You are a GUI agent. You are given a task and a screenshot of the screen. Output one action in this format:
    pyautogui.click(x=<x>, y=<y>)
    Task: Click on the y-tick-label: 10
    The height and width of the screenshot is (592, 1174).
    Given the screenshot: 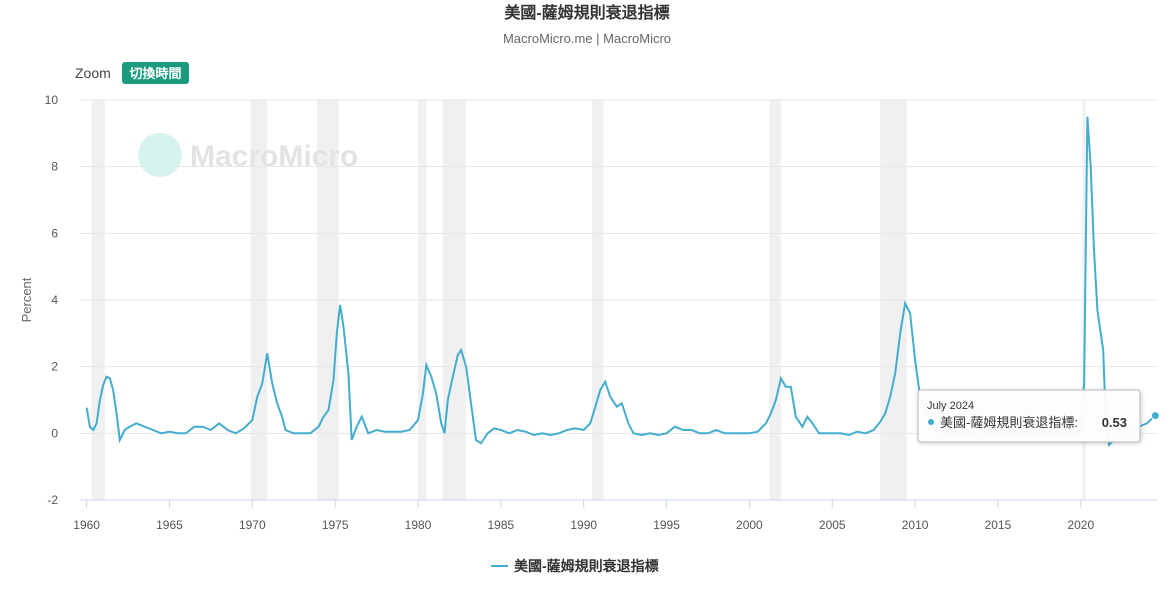 What is the action you would take?
    pyautogui.click(x=52, y=100)
    